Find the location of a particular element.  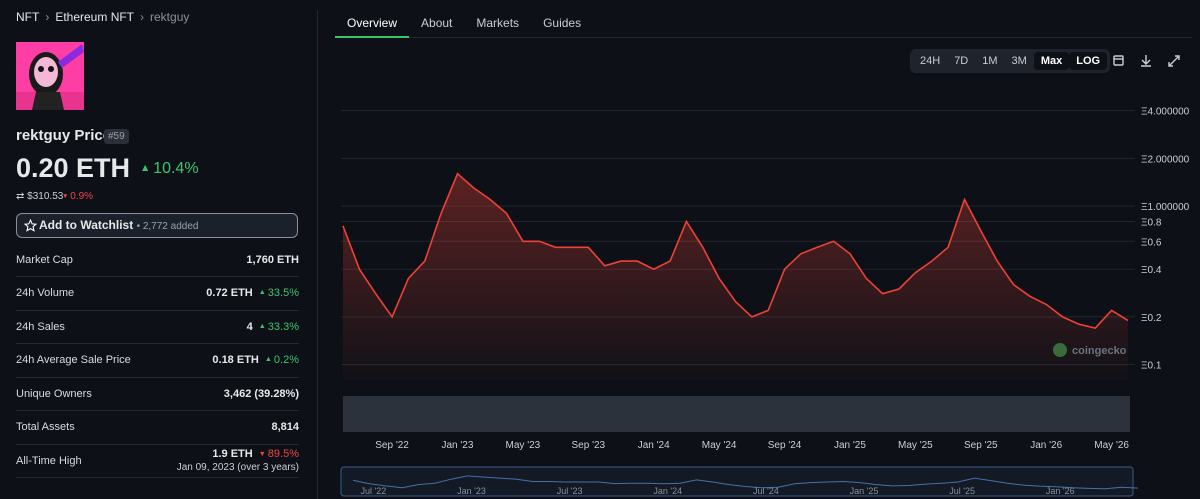

x-tick-label: May '24 is located at coordinates (719, 445).